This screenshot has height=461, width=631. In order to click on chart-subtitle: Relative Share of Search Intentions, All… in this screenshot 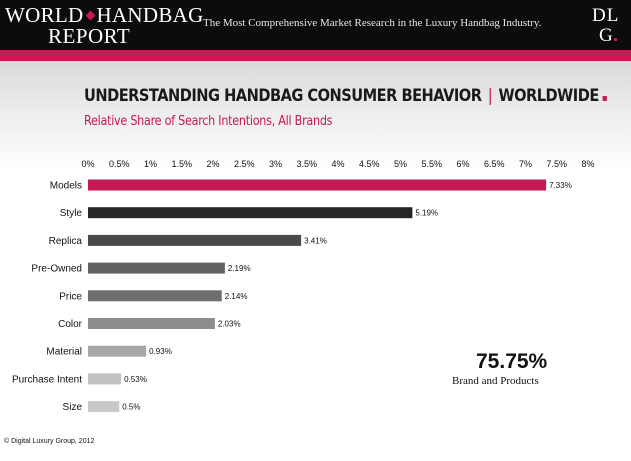, I will do `click(208, 121)`.